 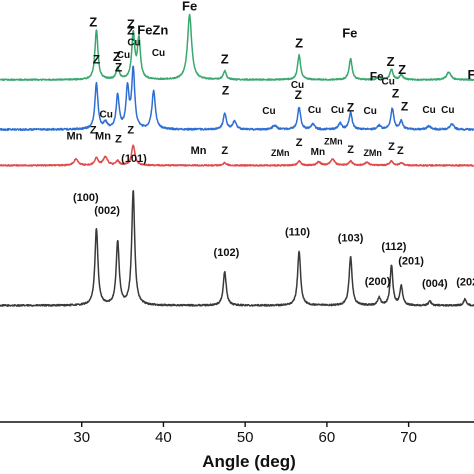 I want to click on x-axis-title: Angle (deg), so click(x=249, y=461).